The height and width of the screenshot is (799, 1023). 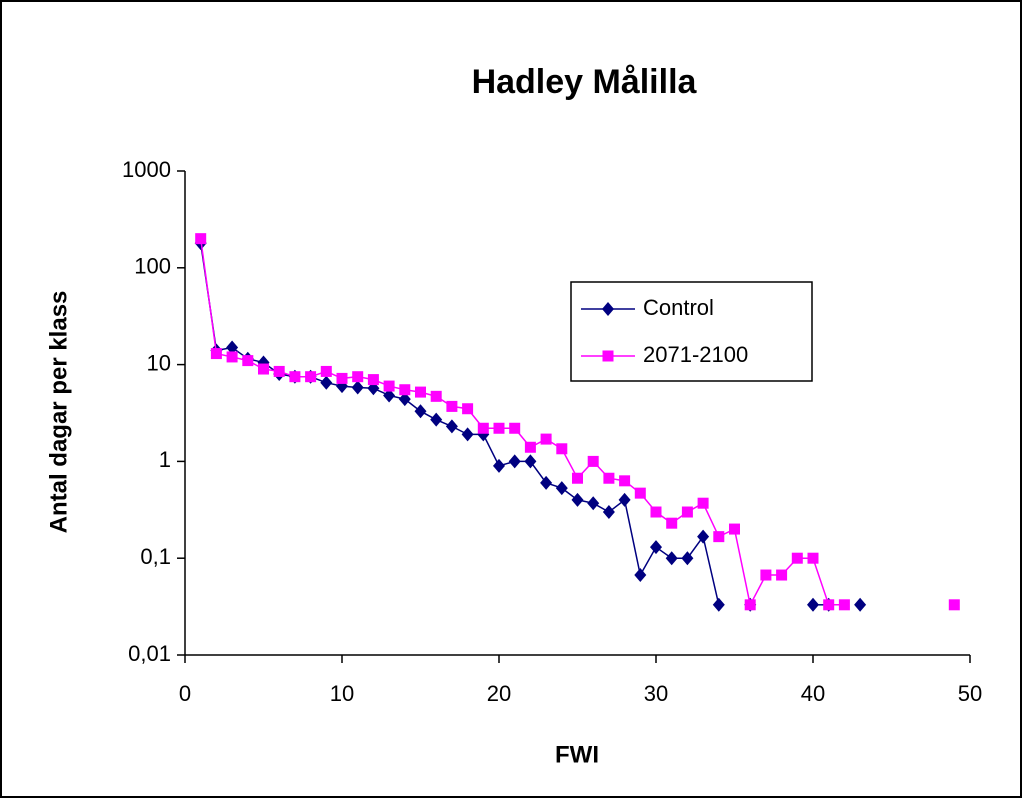 I want to click on legend-box, so click(x=691, y=331).